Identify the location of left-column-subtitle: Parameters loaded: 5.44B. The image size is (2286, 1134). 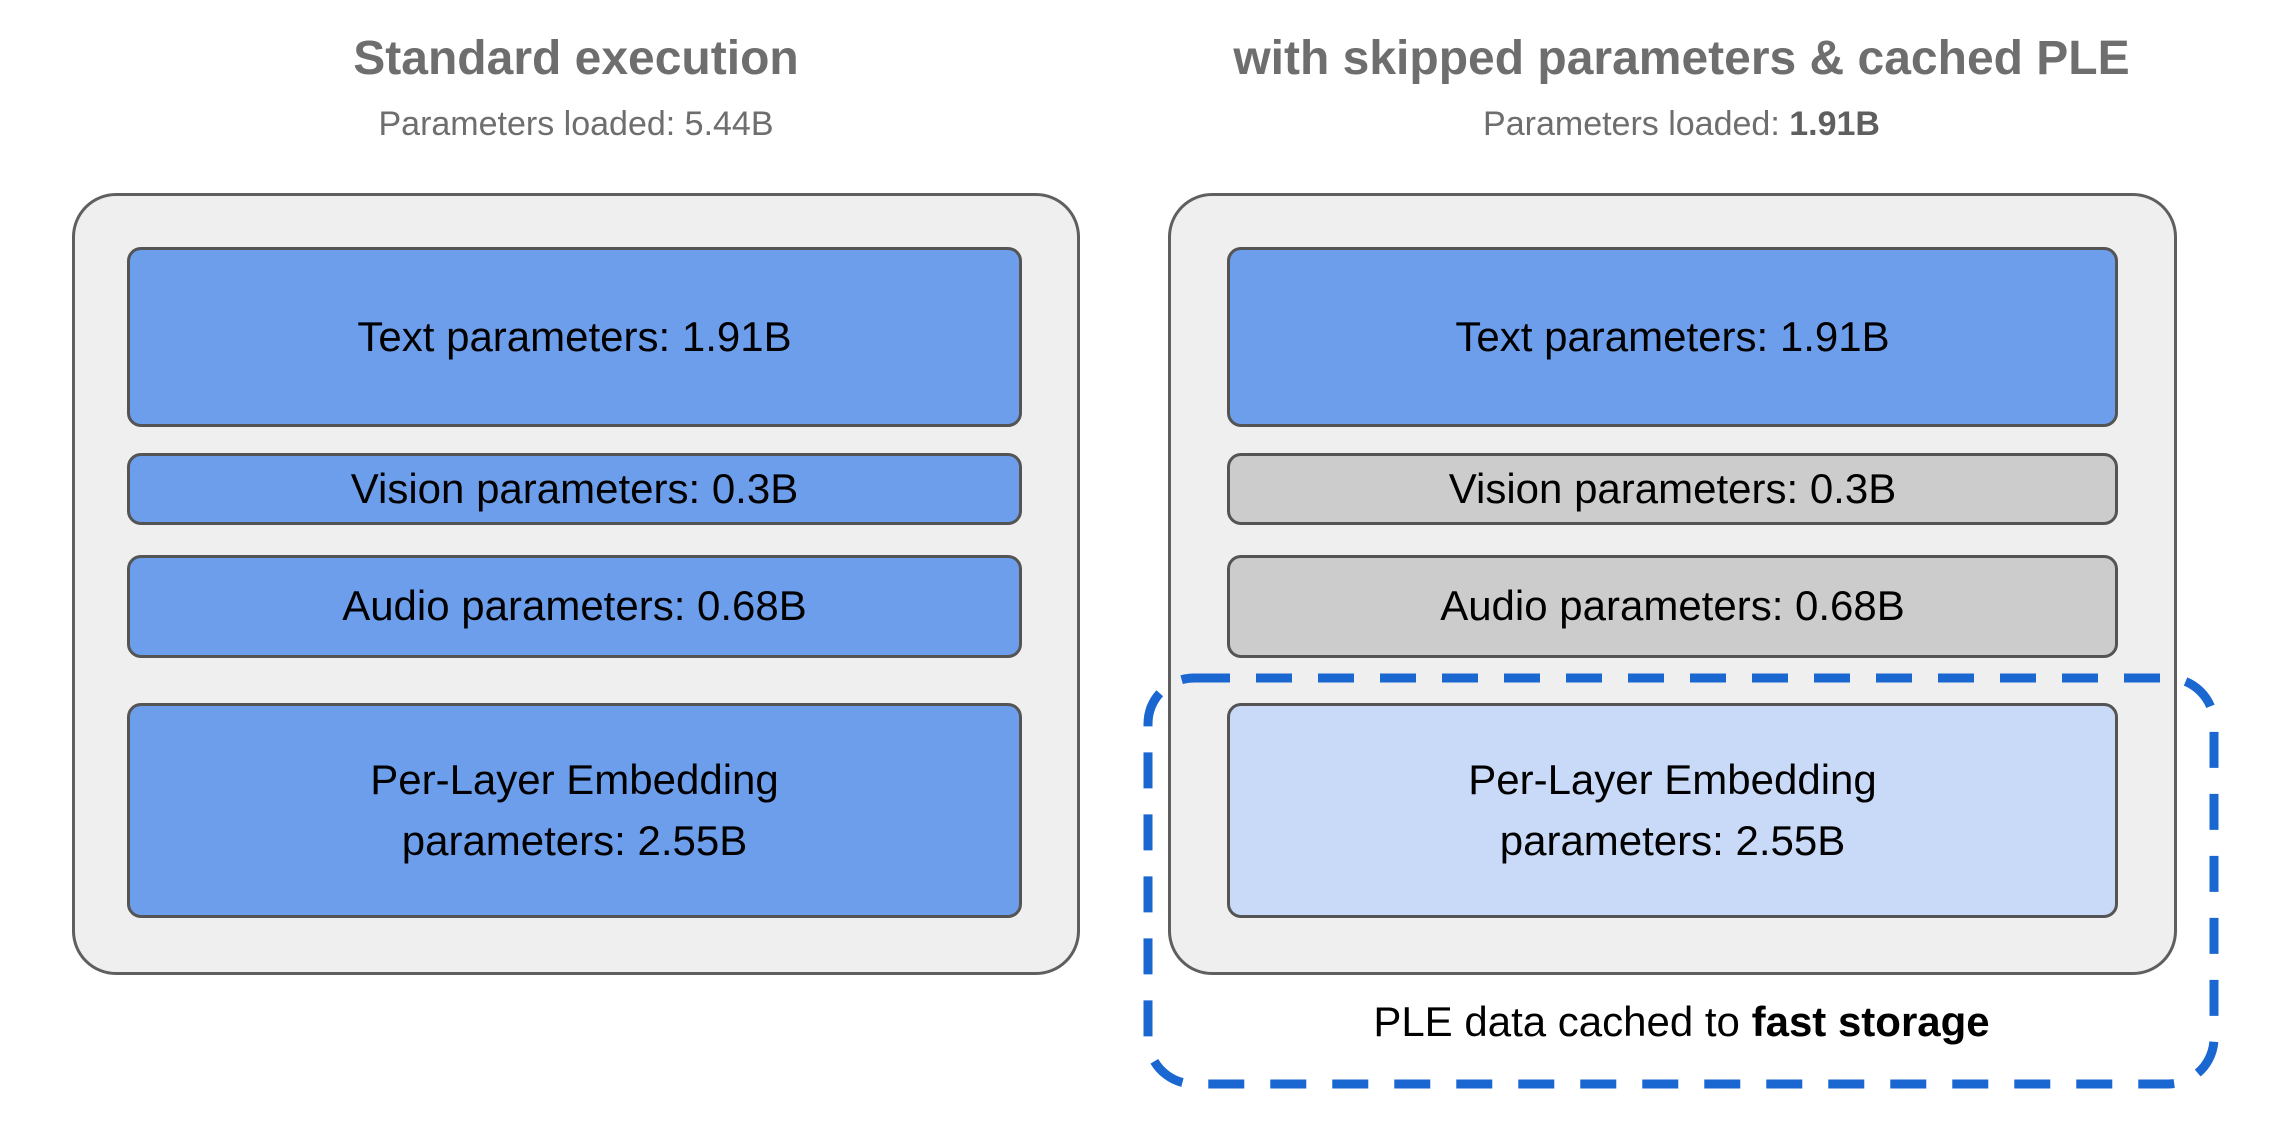
(576, 124).